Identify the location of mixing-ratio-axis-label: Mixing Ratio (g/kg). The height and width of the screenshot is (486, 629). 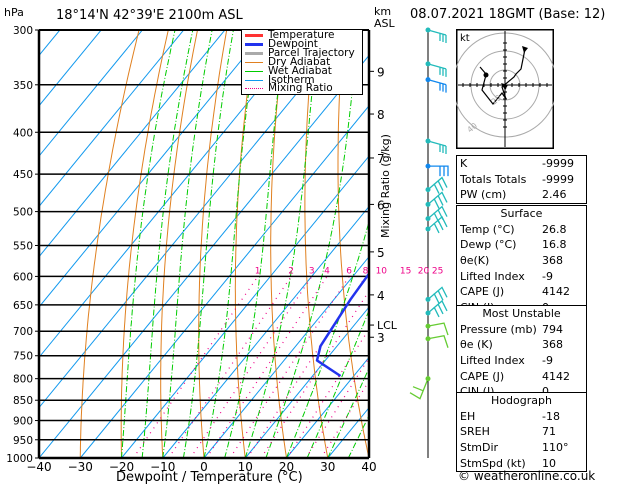
(385, 186).